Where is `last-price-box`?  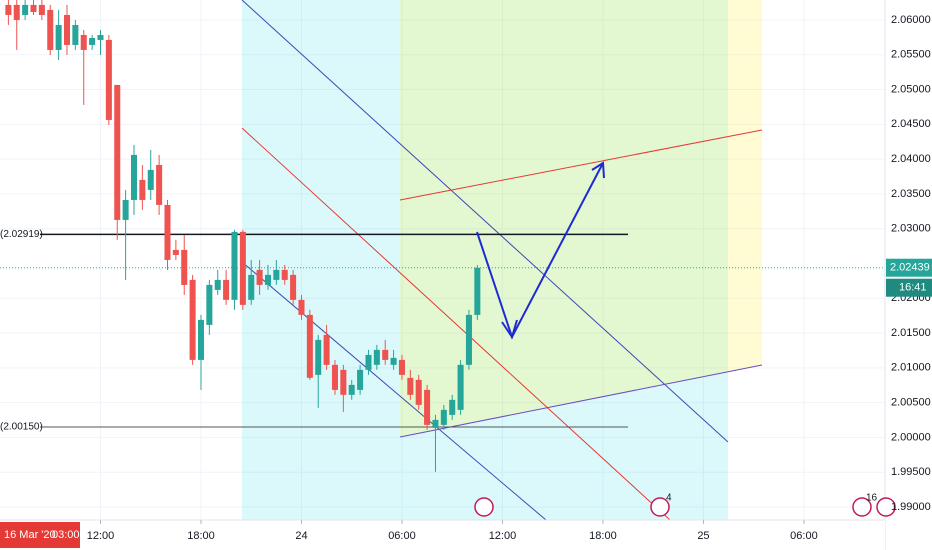
last-price-box is located at coordinates (909, 267).